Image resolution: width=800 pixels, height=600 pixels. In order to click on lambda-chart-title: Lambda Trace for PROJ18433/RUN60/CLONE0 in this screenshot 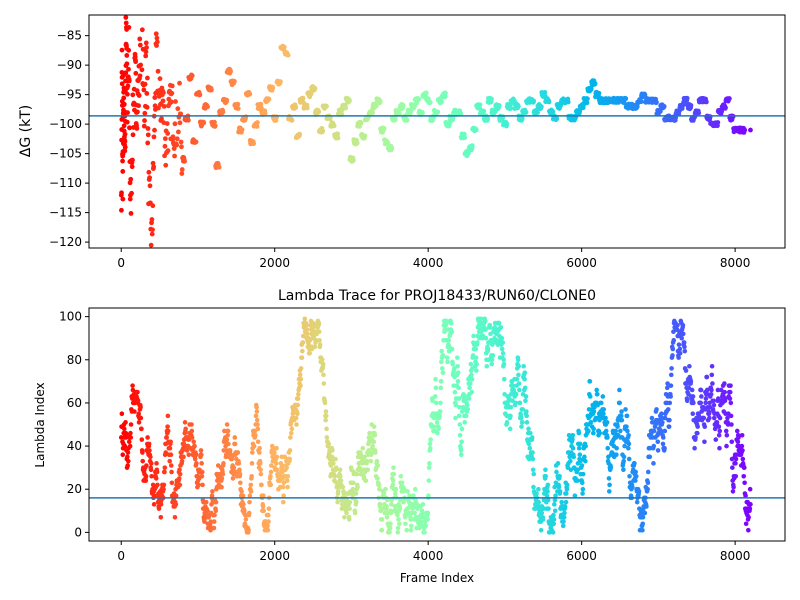, I will do `click(437, 296)`.